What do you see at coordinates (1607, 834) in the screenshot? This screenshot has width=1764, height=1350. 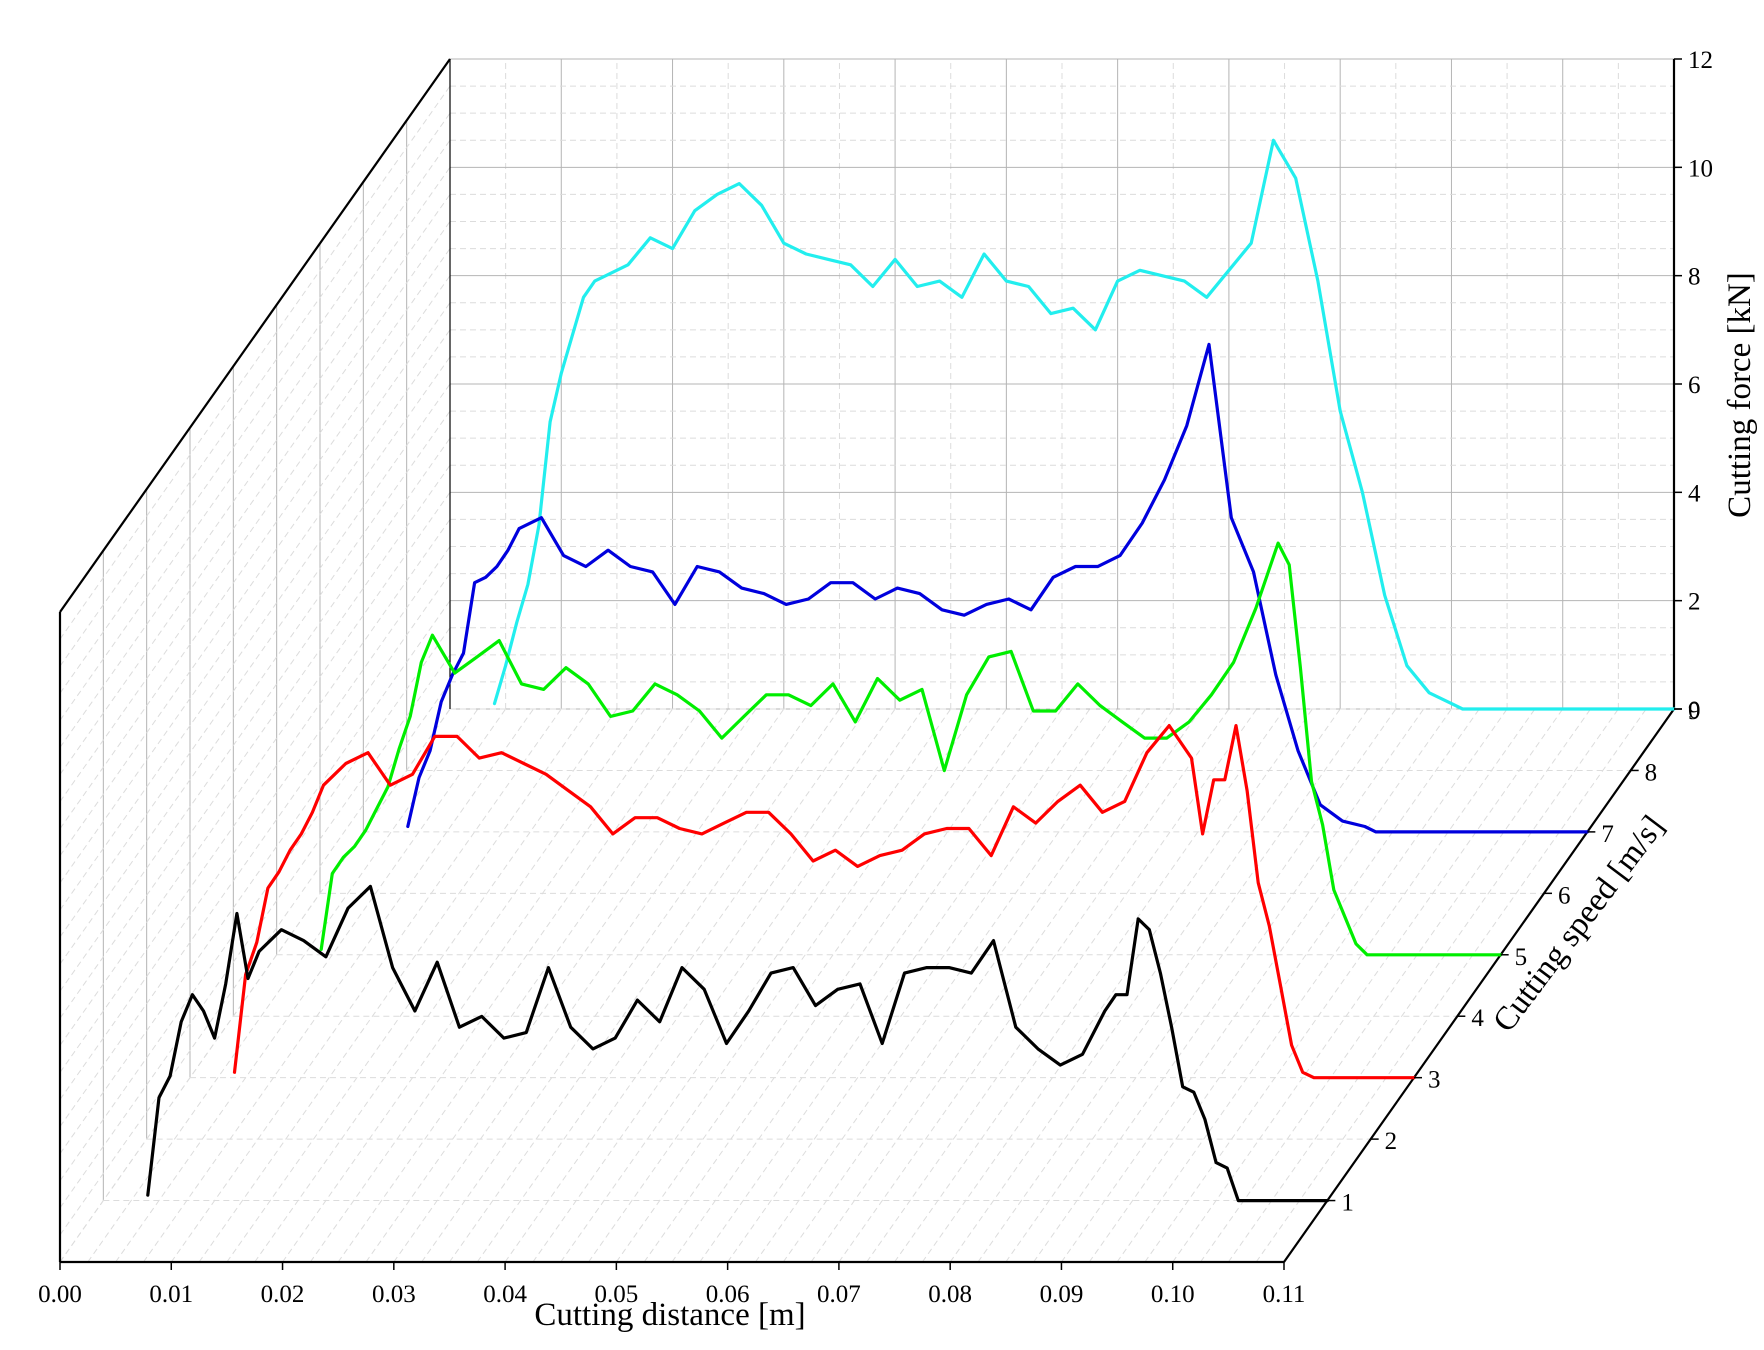 I see `z-tick-label: 7` at bounding box center [1607, 834].